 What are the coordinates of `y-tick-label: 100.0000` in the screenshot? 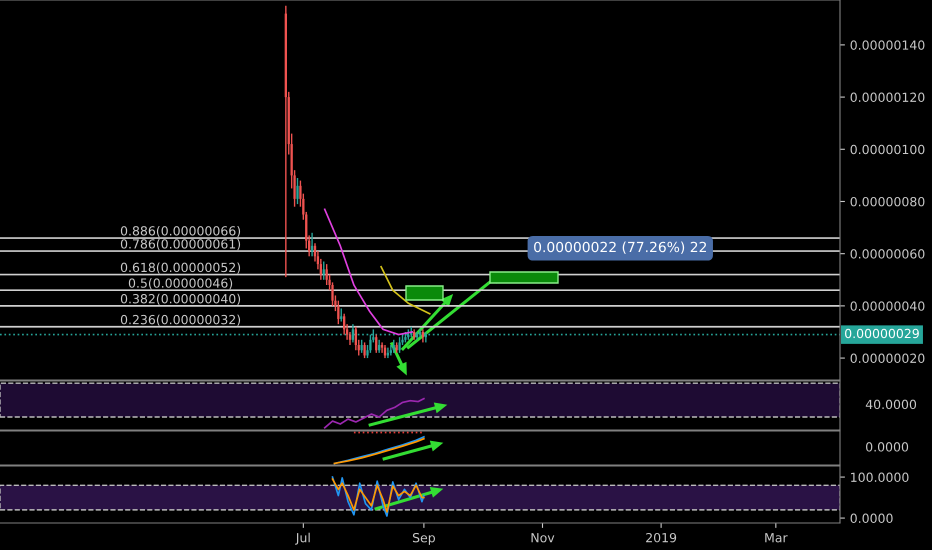 It's located at (880, 477).